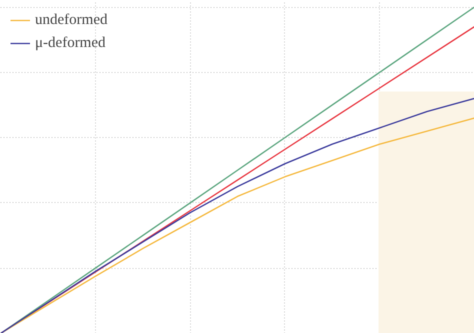 This screenshot has height=333, width=474. I want to click on legend-label: undeformed, so click(71, 20).